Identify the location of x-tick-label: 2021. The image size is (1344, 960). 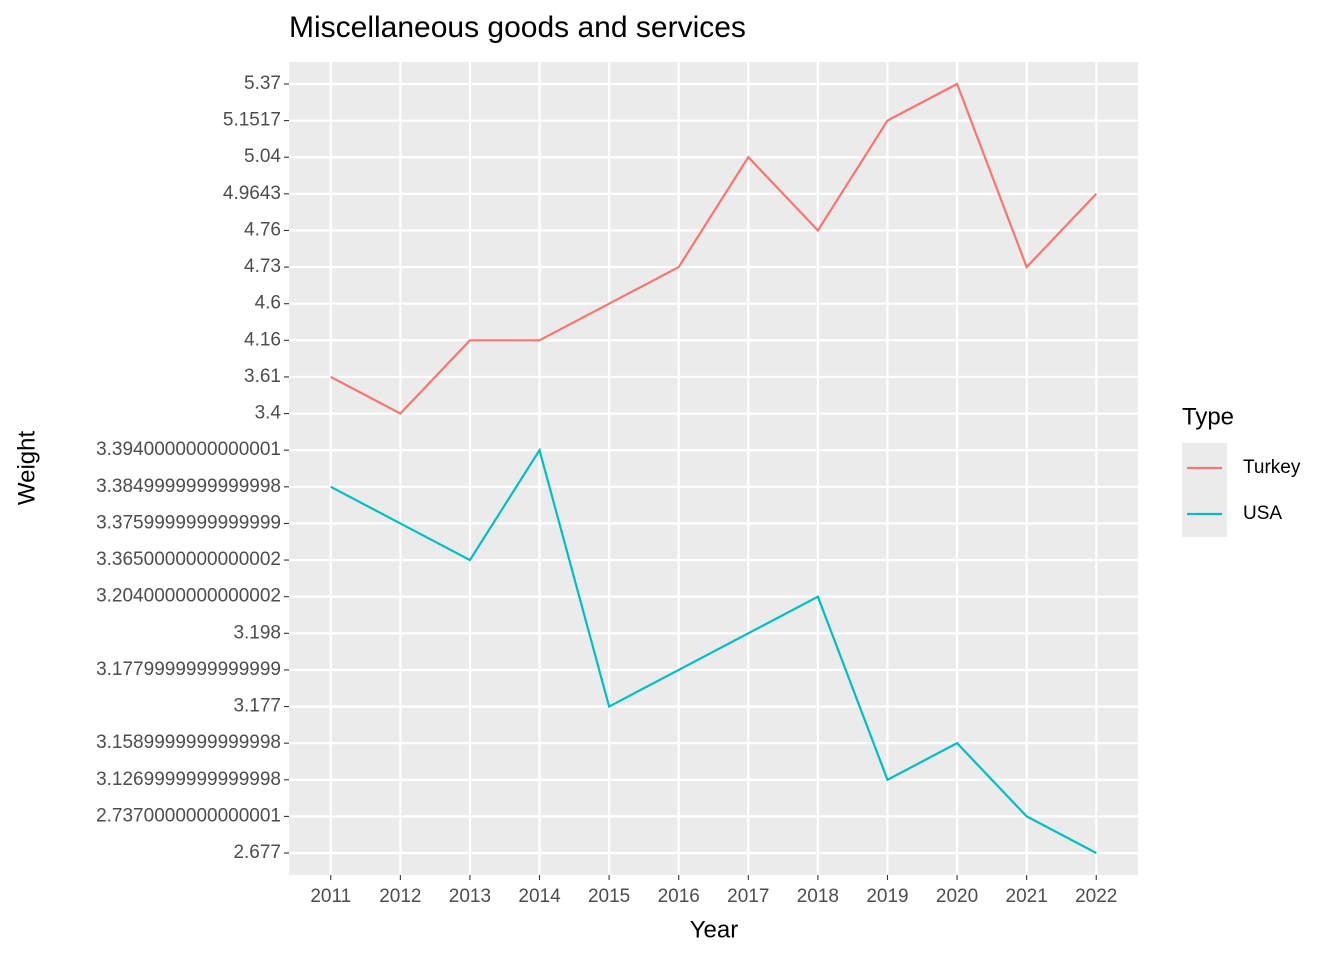
(1027, 896).